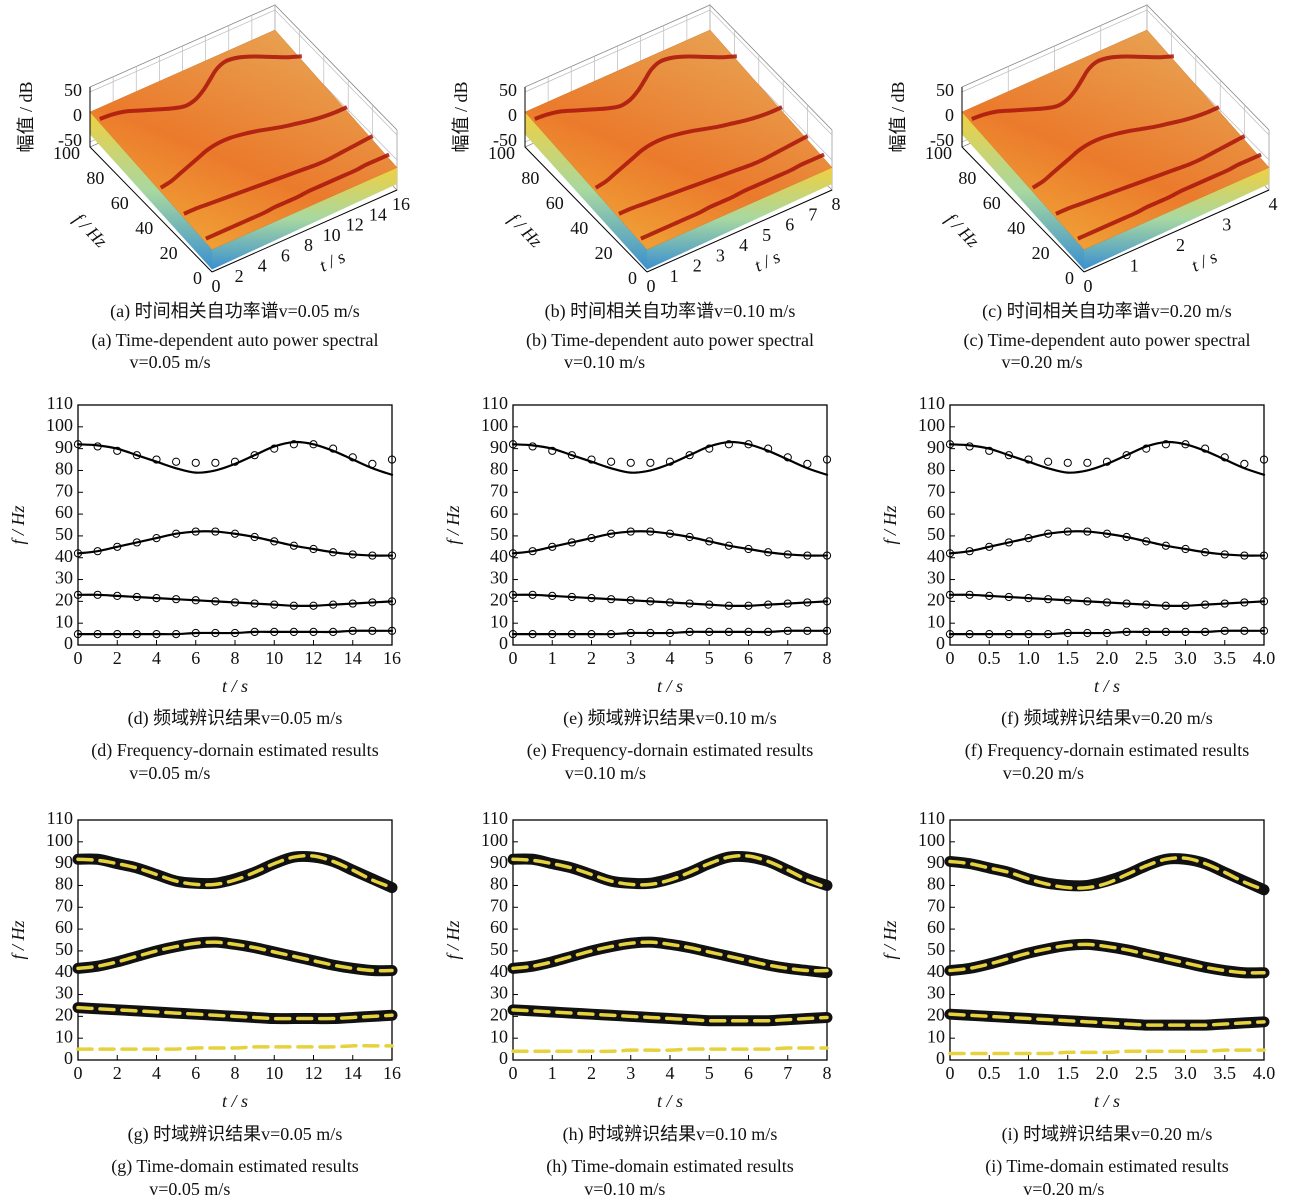 This screenshot has height=1202, width=1289. Describe the element at coordinates (1043, 773) in the screenshot. I see `caption-en: v=0.20 m/s` at that location.